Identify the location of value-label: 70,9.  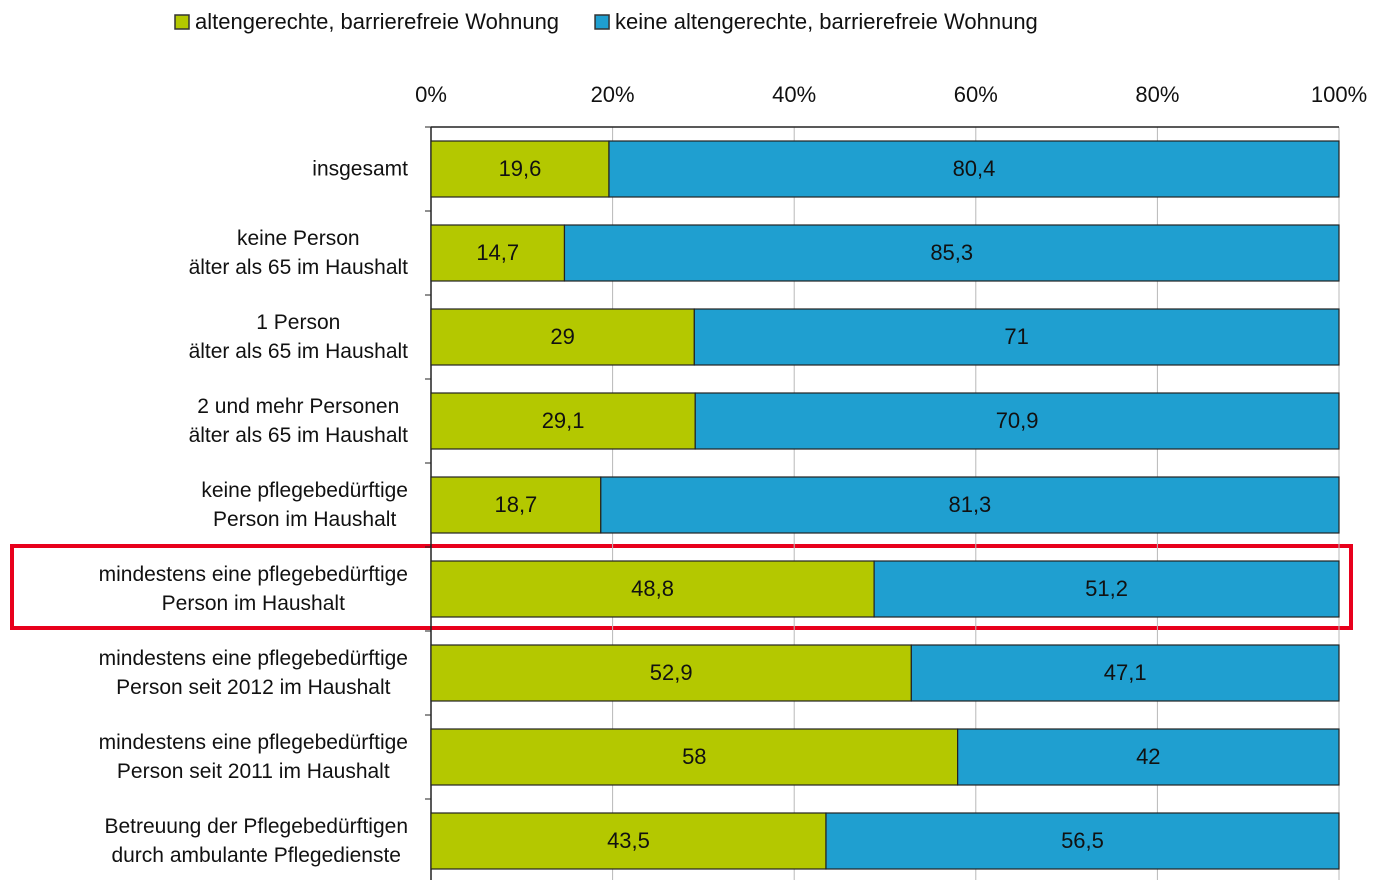
(1017, 420).